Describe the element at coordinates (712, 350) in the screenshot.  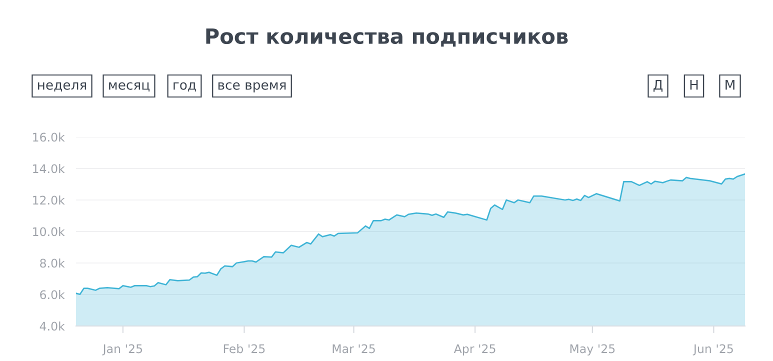
I see `x-tick-label: Jun '25` at that location.